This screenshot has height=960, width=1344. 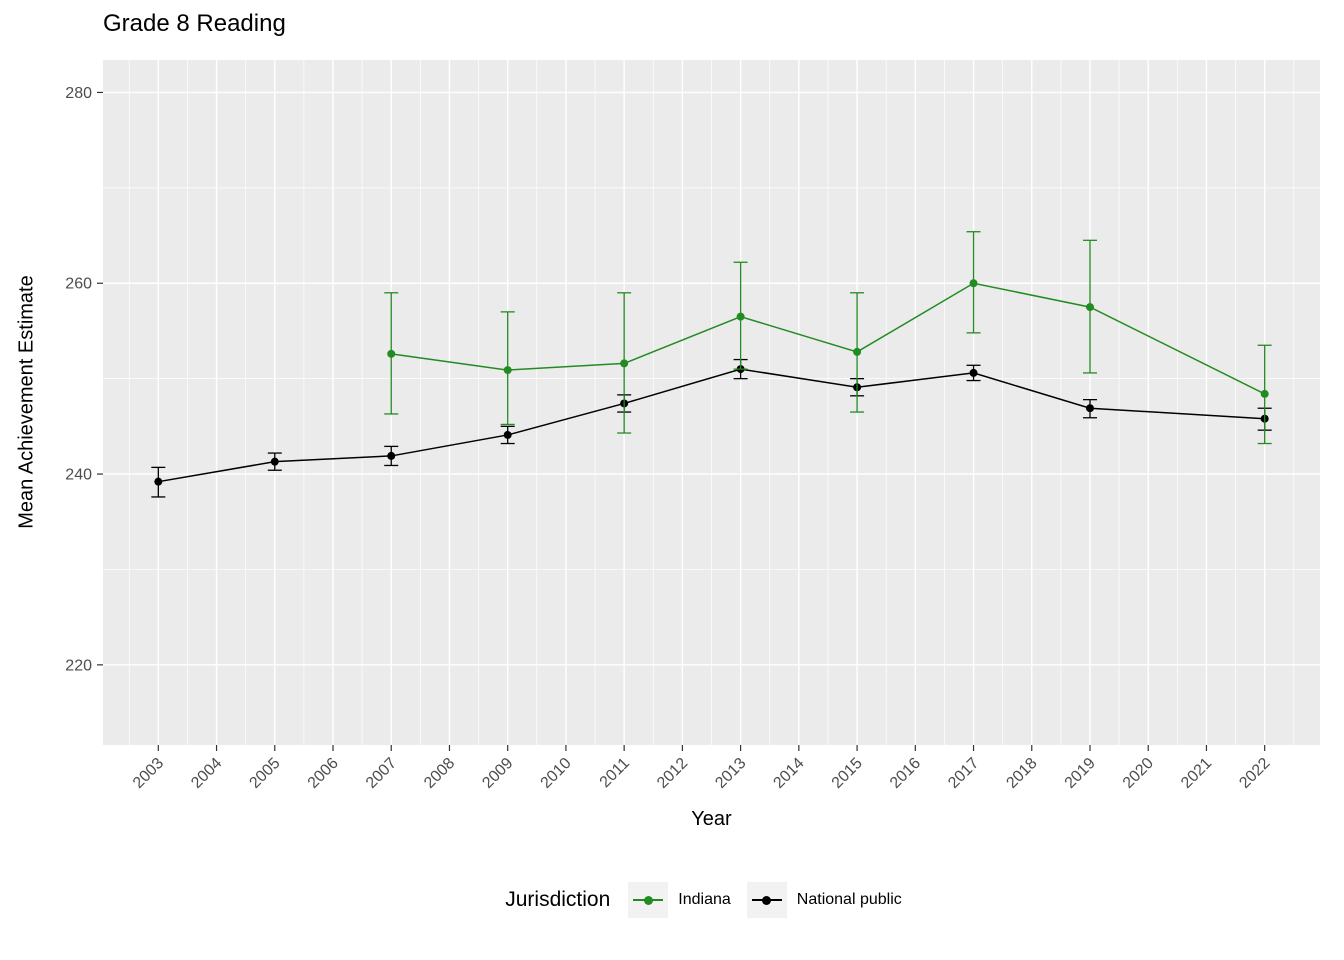 What do you see at coordinates (1138, 773) in the screenshot?
I see `svg-text: 2020` at bounding box center [1138, 773].